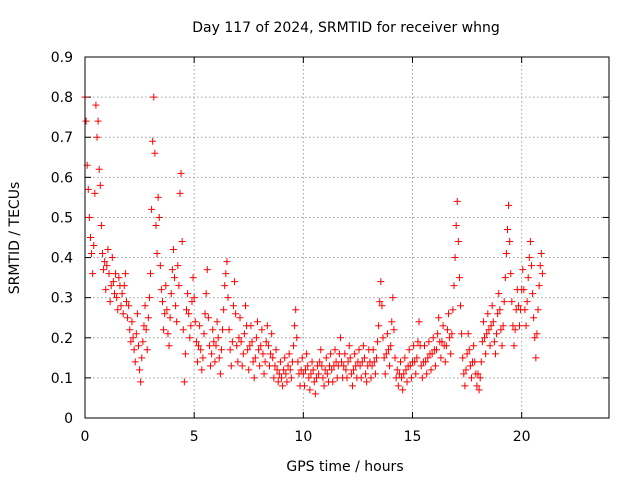 This screenshot has width=640, height=480. What do you see at coordinates (194, 437) in the screenshot?
I see `x-tick-label: 5` at bounding box center [194, 437].